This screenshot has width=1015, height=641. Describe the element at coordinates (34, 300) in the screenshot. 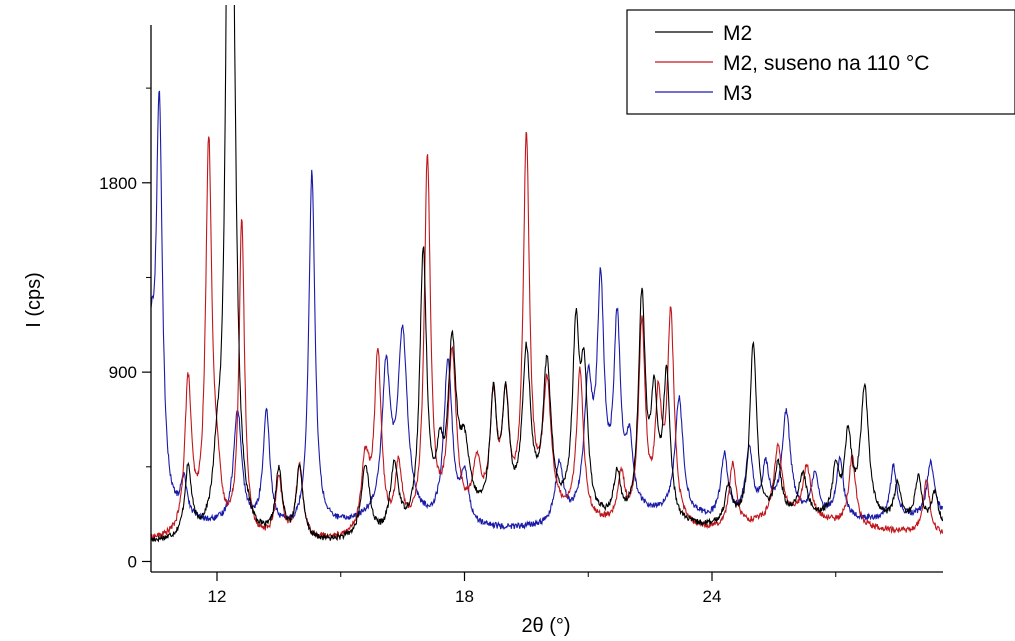

I see `y-axis-label: I (cps)` at that location.